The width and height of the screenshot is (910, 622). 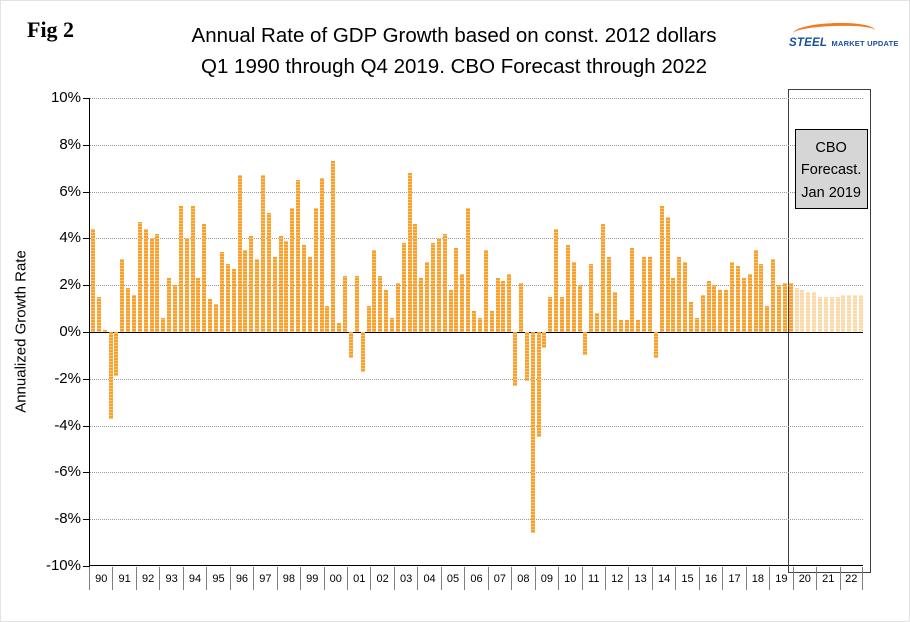 I want to click on x-axis-label-18: 18, so click(x=757, y=578).